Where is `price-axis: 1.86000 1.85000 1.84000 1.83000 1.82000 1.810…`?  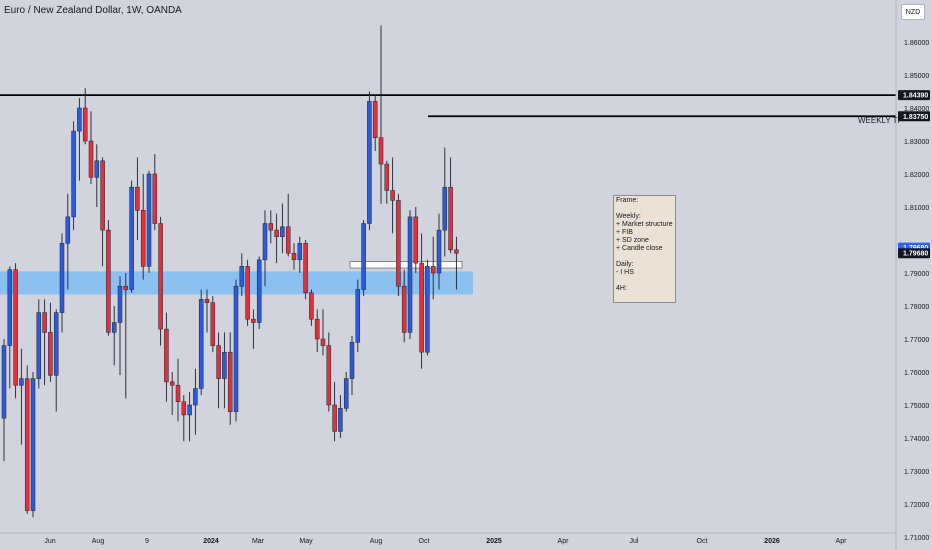
price-axis: 1.86000 1.85000 1.84000 1.83000 1.82000 1.810… is located at coordinates (912, 275).